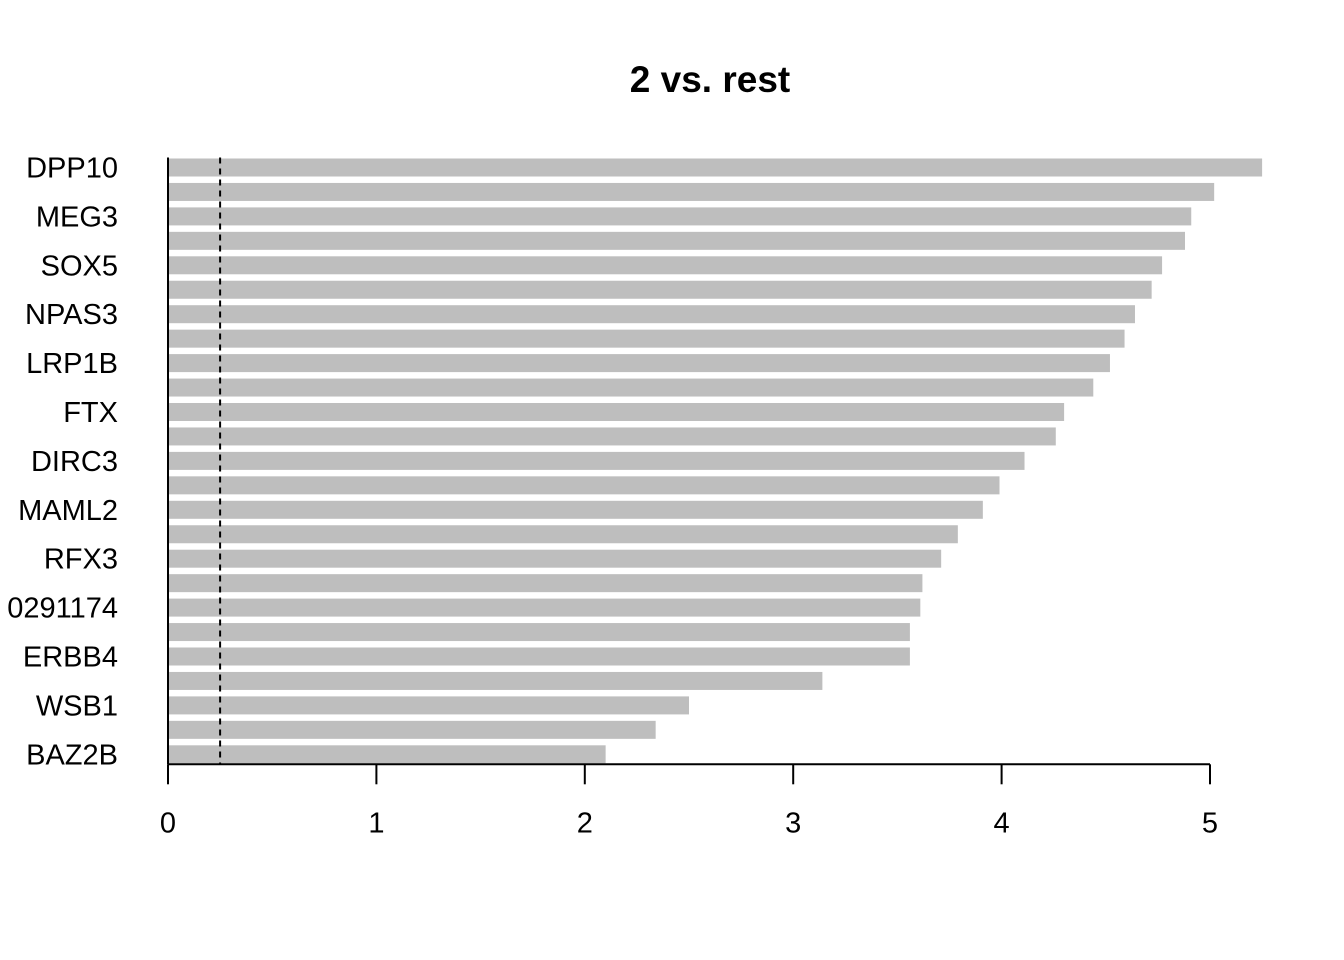  What do you see at coordinates (77, 217) in the screenshot?
I see `y-tick-label: MEG3` at bounding box center [77, 217].